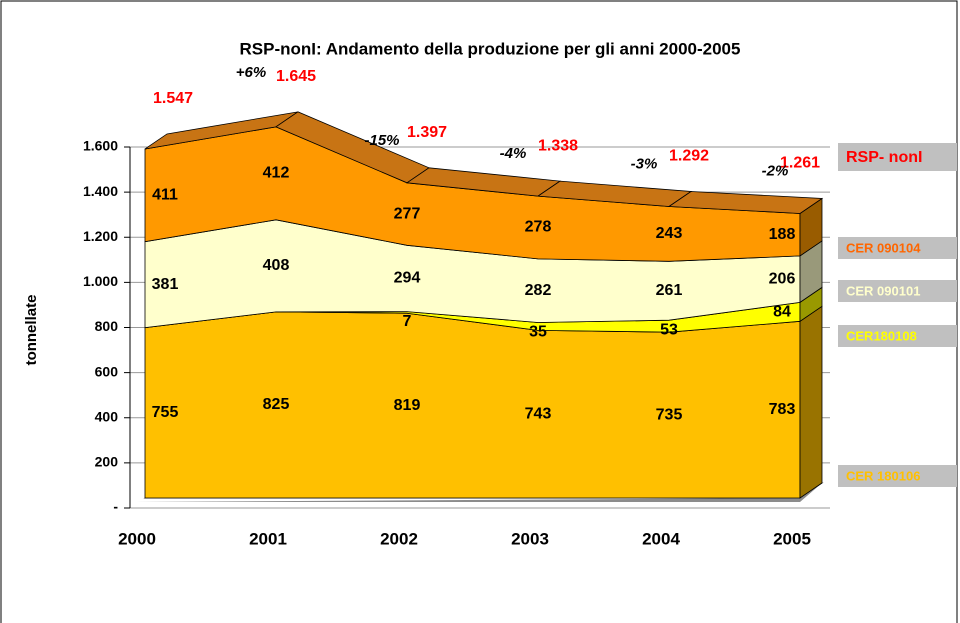 This screenshot has width=960, height=623. What do you see at coordinates (165, 284) in the screenshot?
I see `data-label: 381` at bounding box center [165, 284].